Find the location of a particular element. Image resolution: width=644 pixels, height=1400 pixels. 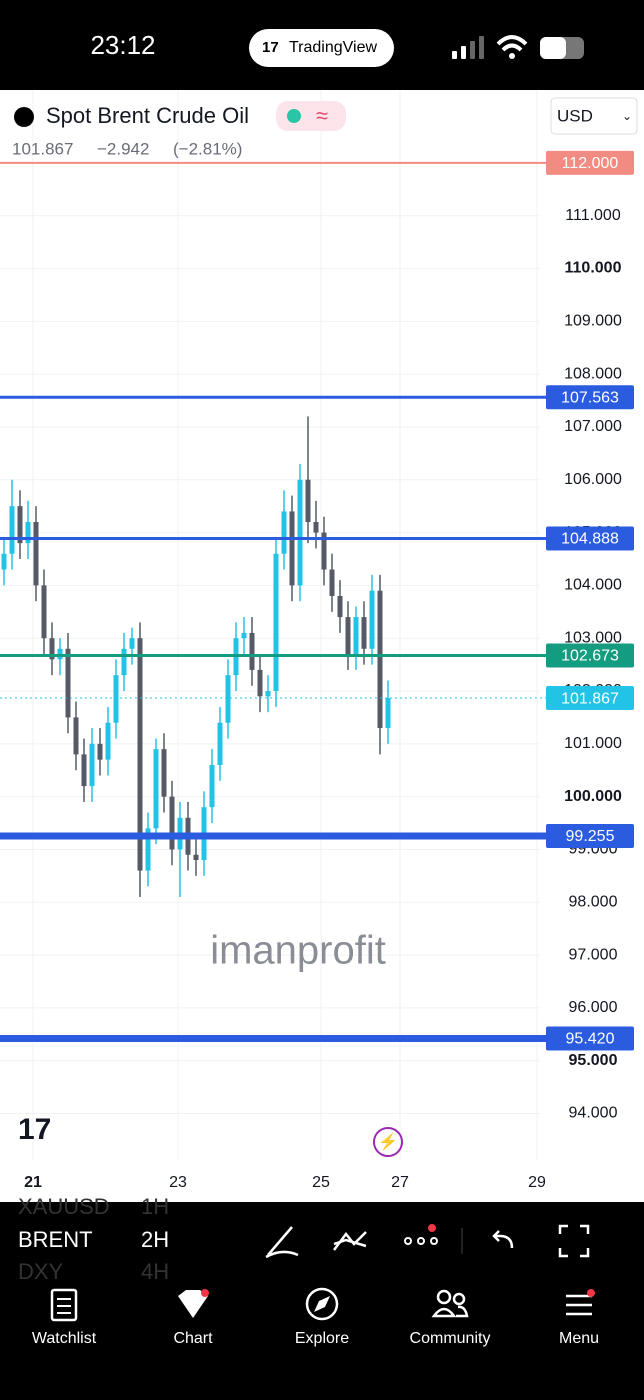

symbol-option: BRENT is located at coordinates (55, 1239).